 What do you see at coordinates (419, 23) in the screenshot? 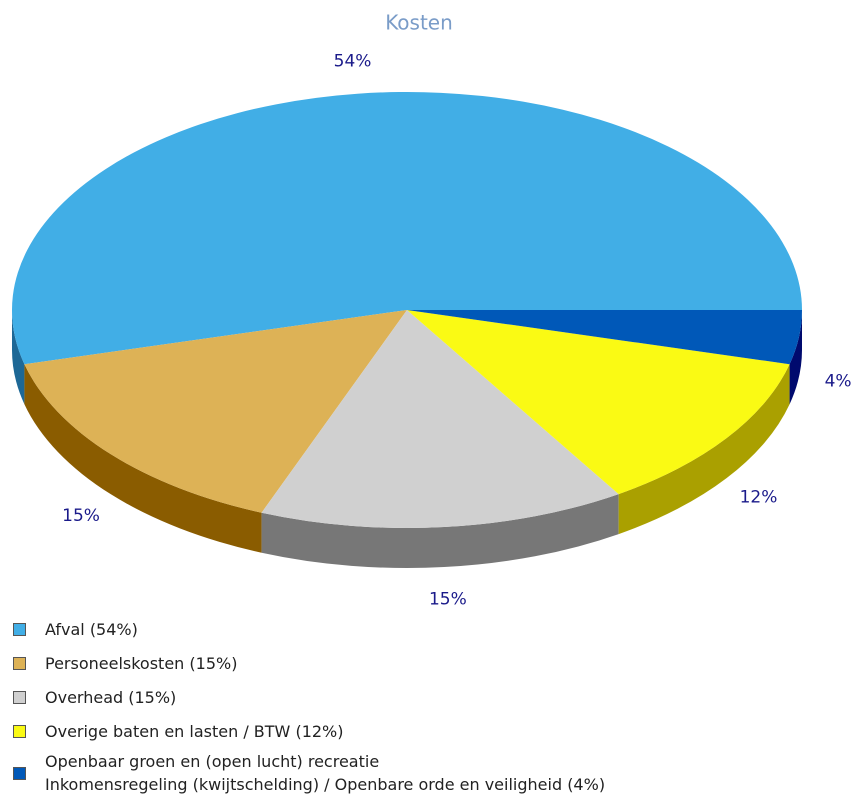
I see `chart-title: Kosten` at bounding box center [419, 23].